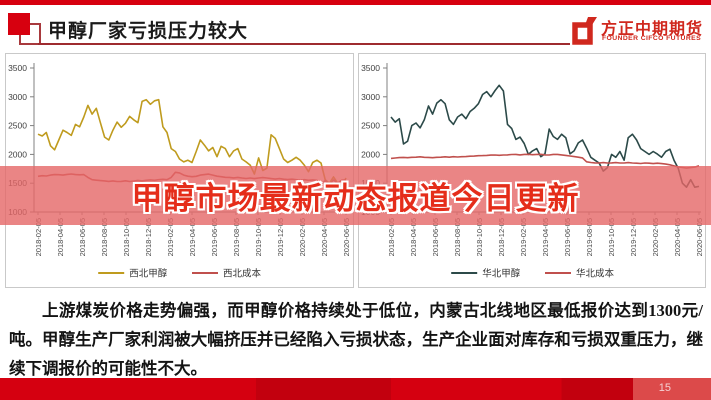 The width and height of the screenshot is (711, 400). What do you see at coordinates (544, 161) in the screenshot?
I see `series-line-华北成本` at bounding box center [544, 161].